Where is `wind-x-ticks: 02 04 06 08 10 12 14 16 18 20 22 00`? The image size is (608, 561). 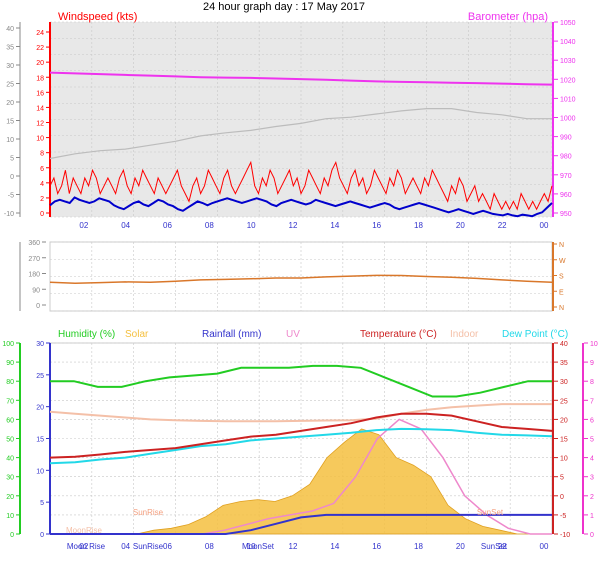
wind-x-ticks: 02 04 06 08 10 12 14 16 18 20 22 00 is located at coordinates (314, 225).